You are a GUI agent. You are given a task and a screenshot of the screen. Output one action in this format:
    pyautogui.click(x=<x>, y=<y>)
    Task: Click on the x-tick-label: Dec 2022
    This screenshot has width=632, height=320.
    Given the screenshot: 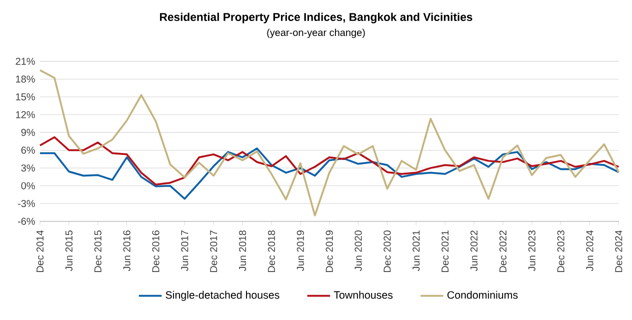 What is the action you would take?
    pyautogui.click(x=502, y=251)
    